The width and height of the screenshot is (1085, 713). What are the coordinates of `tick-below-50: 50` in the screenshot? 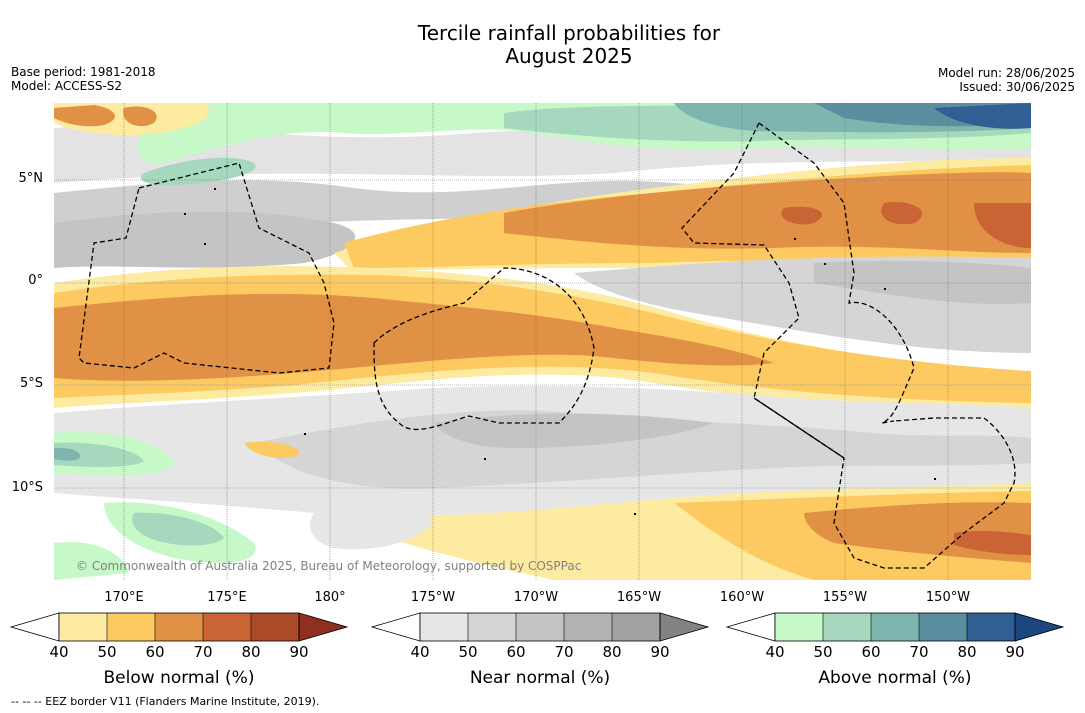 It's located at (107, 652).